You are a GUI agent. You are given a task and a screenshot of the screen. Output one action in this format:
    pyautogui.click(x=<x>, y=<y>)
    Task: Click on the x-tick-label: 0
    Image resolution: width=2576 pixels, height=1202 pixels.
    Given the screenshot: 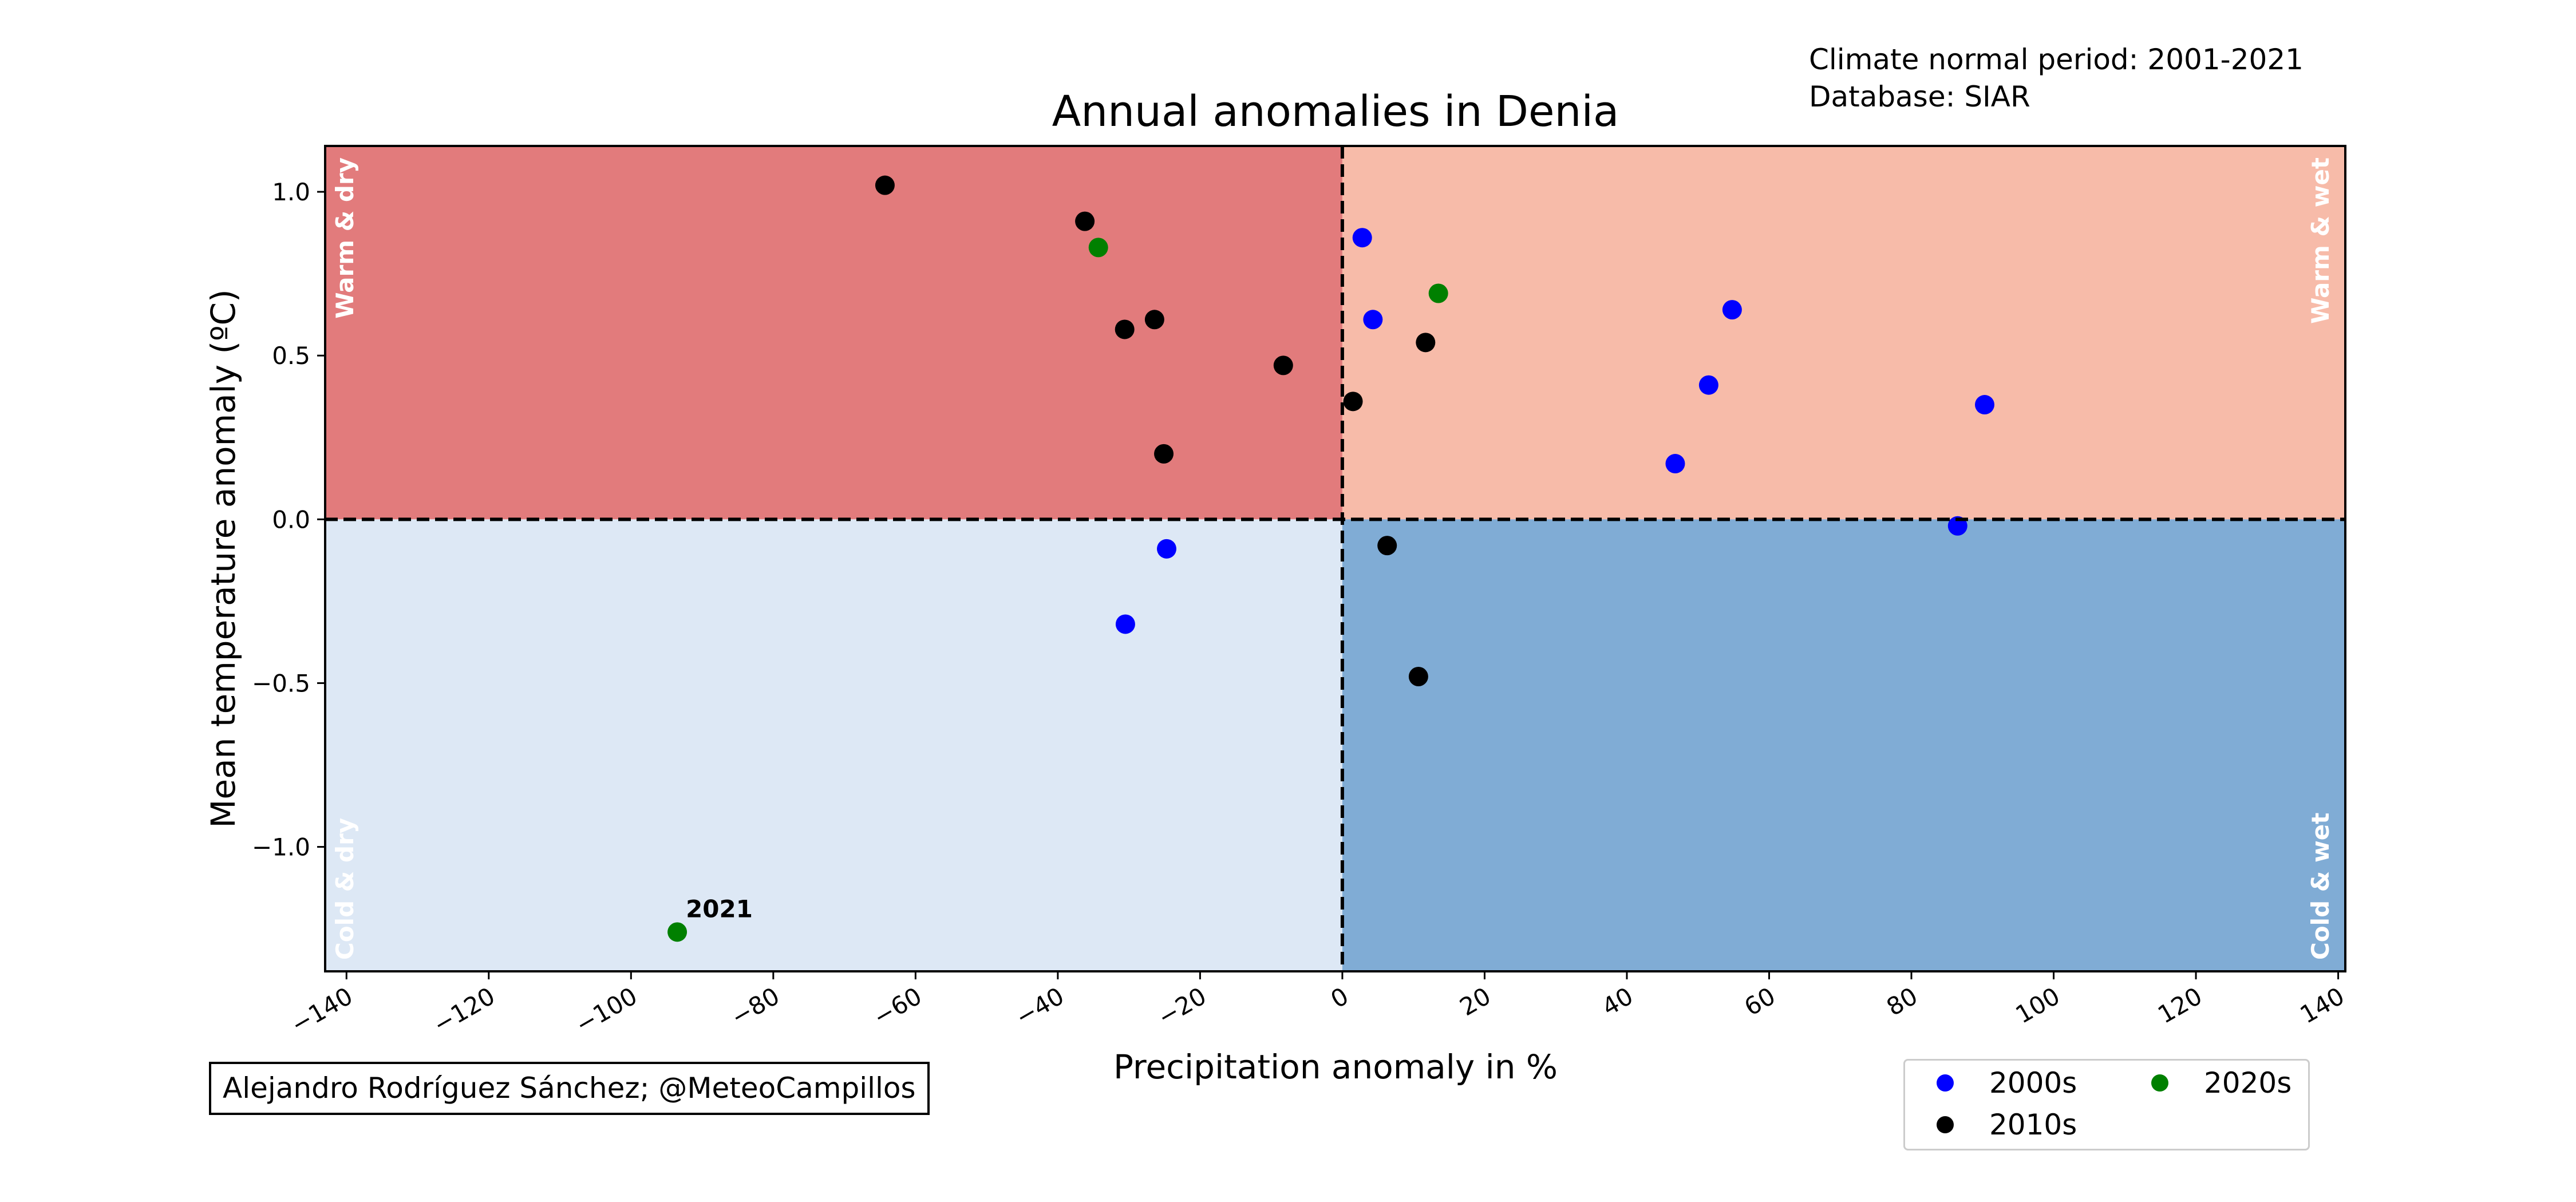 What is the action you would take?
    pyautogui.click(x=1339, y=998)
    